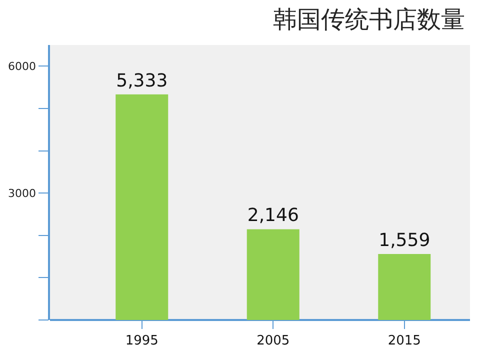 This screenshot has width=500, height=362. I want to click on y-tick-label: 3000, so click(22, 193).